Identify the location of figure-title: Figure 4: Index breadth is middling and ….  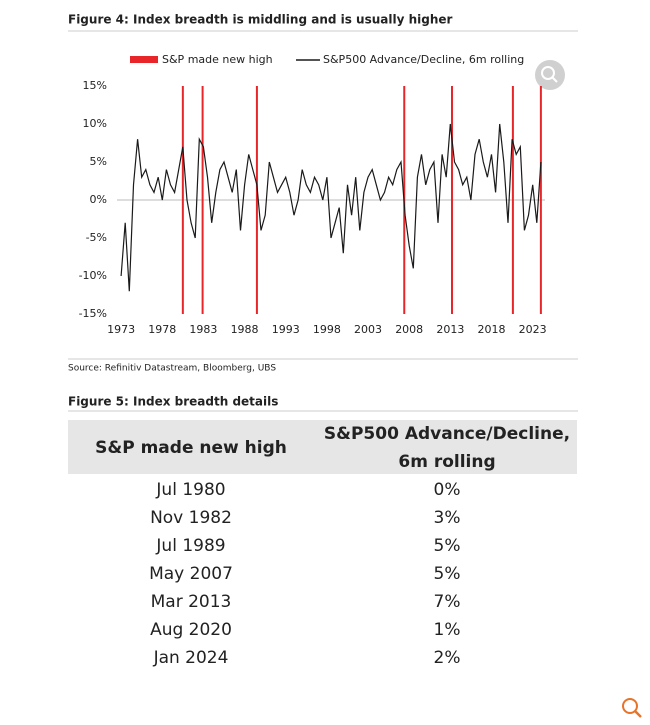
(260, 20).